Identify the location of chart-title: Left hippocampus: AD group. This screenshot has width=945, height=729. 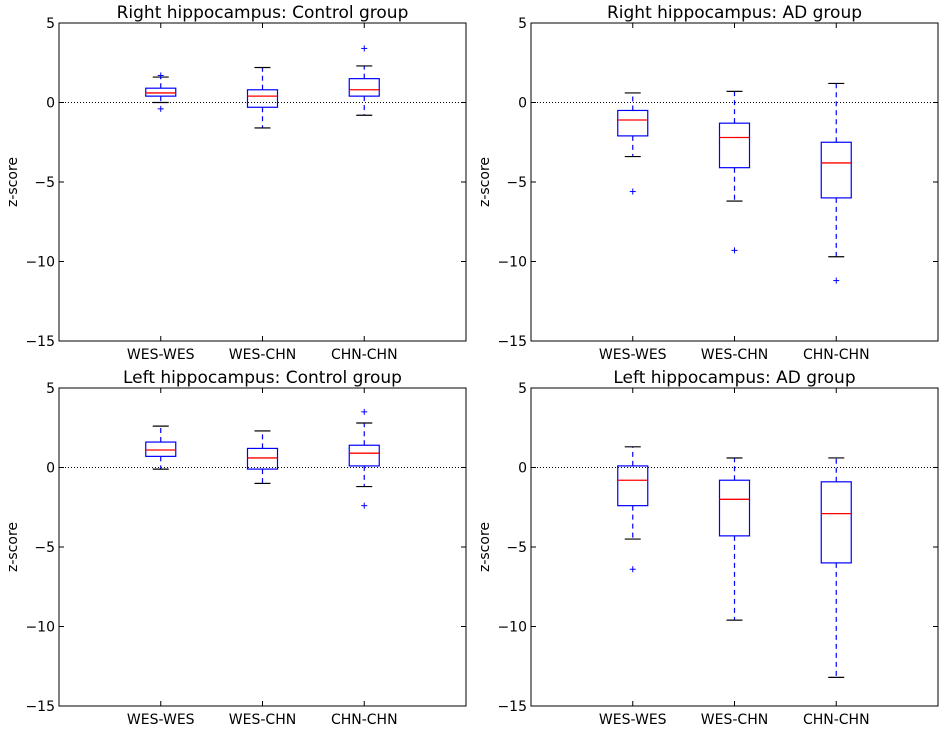
(734, 378).